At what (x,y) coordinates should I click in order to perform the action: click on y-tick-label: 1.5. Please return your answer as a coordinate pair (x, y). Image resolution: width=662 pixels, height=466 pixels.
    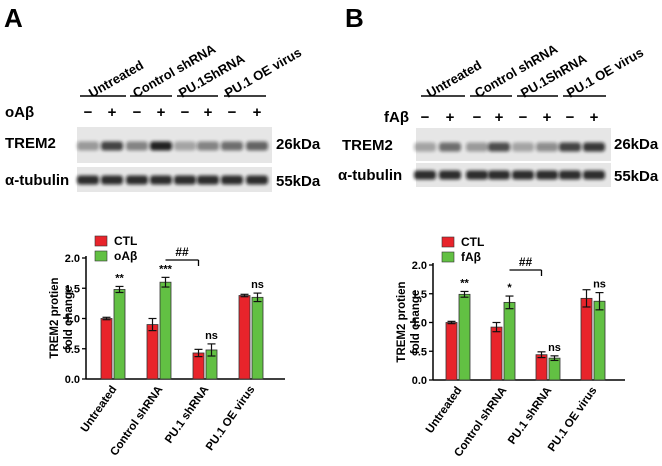
    Looking at the image, I should click on (72, 289).